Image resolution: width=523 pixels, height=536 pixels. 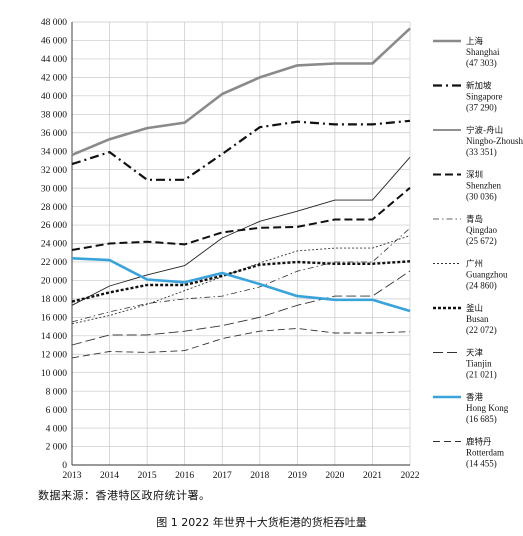 What do you see at coordinates (259, 475) in the screenshot?
I see `x-tick-label: 2018` at bounding box center [259, 475].